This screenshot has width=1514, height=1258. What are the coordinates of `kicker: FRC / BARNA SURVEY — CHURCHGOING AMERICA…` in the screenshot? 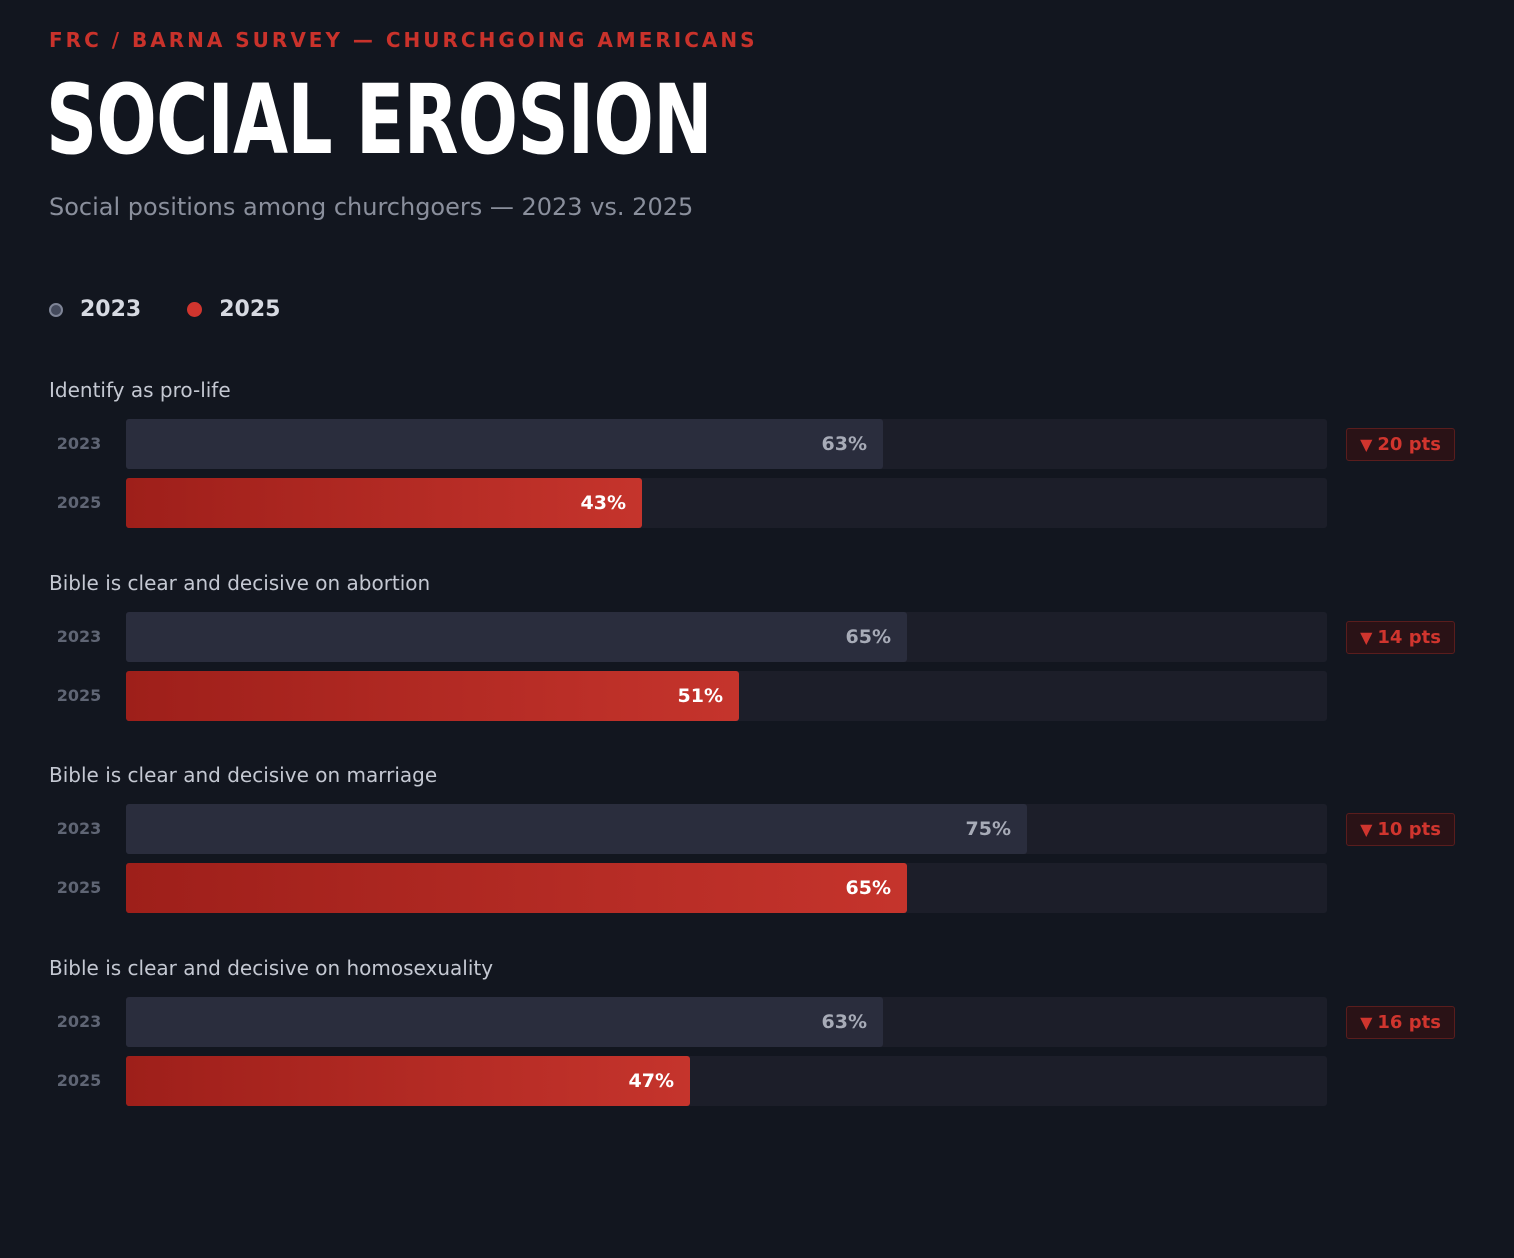 It's located at (403, 40).